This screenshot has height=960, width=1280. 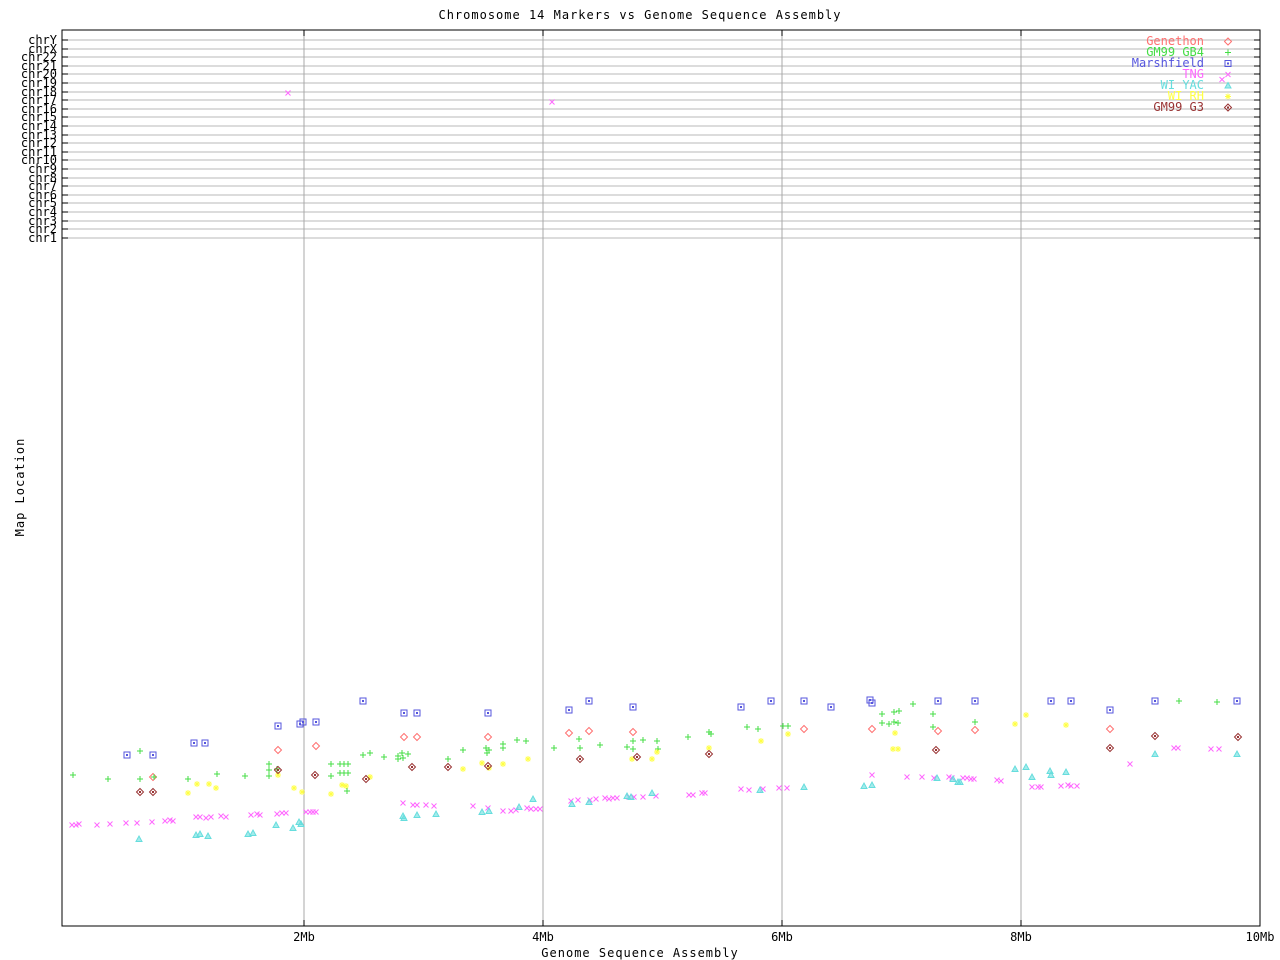 What do you see at coordinates (38, 100) in the screenshot?
I see `y-axis-label-chr17: chr17` at bounding box center [38, 100].